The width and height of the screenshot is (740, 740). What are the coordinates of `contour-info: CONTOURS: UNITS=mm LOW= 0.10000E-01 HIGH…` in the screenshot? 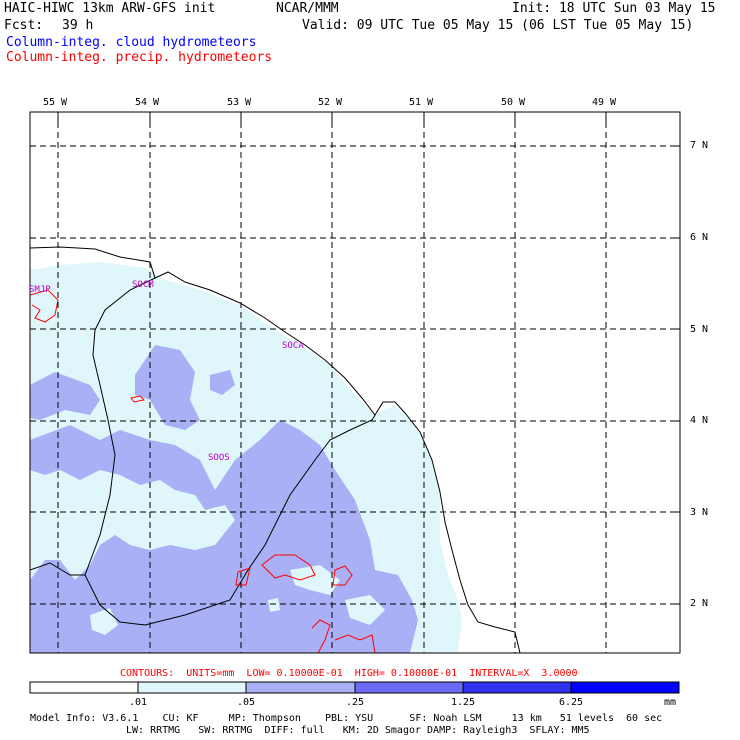 It's located at (349, 673).